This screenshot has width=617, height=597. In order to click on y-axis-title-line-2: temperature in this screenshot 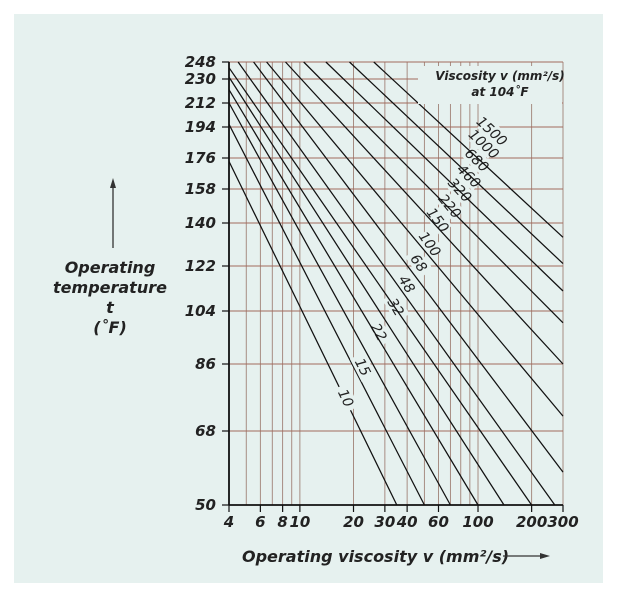, I will do `click(110, 287)`.